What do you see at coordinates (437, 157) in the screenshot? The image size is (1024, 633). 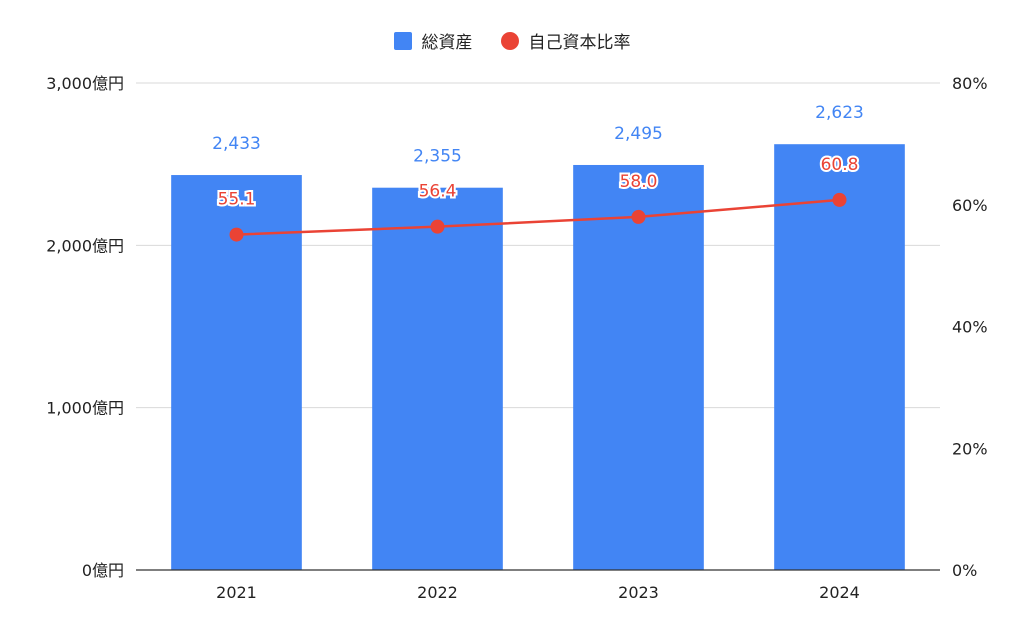 I see `bar-data-label: 2,355` at bounding box center [437, 157].